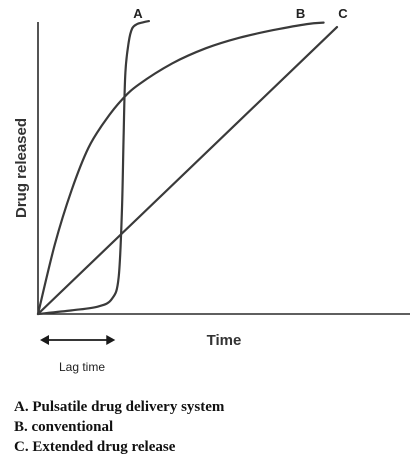  I want to click on curve-label-group: A B C, so click(240, 13).